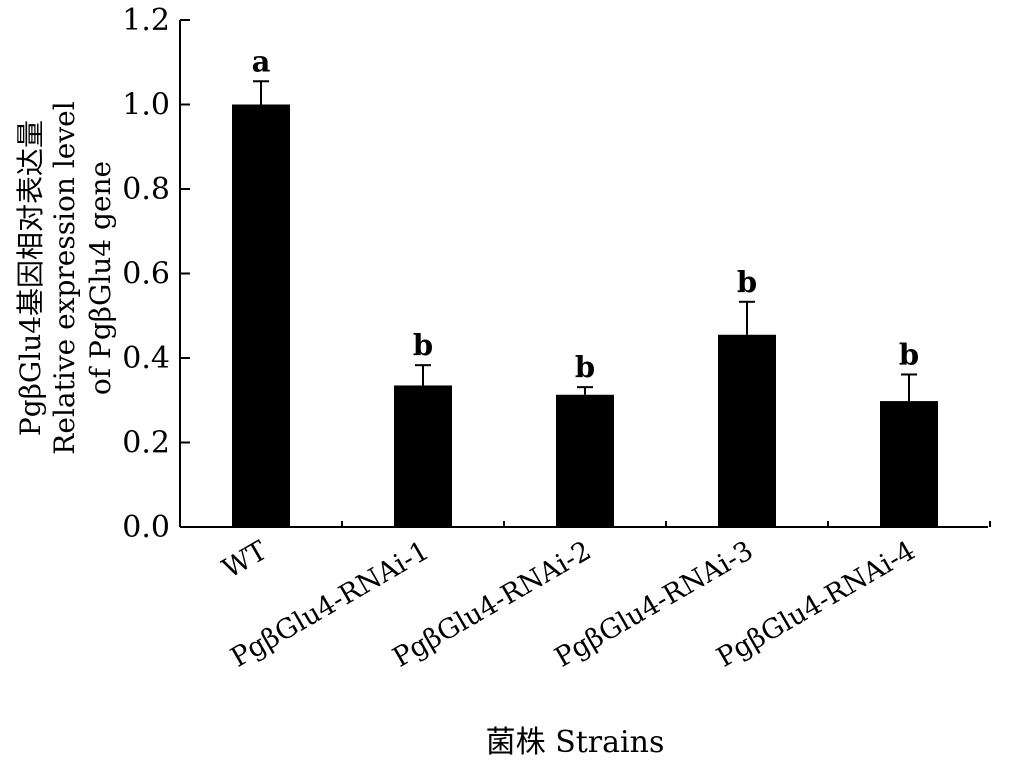 This screenshot has width=1031, height=776. I want to click on y-axis-title-line: Relative expression level, so click(64, 277).